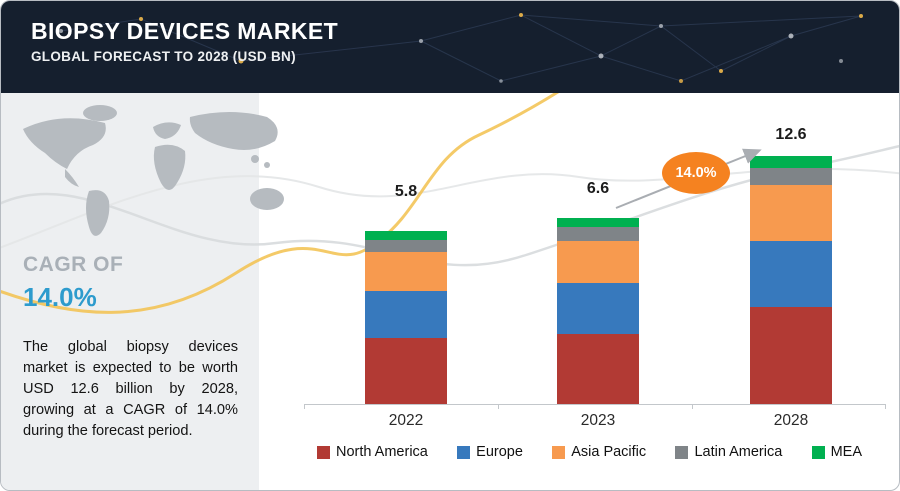 Image resolution: width=900 pixels, height=491 pixels. I want to click on legend-label: Europe, so click(499, 452).